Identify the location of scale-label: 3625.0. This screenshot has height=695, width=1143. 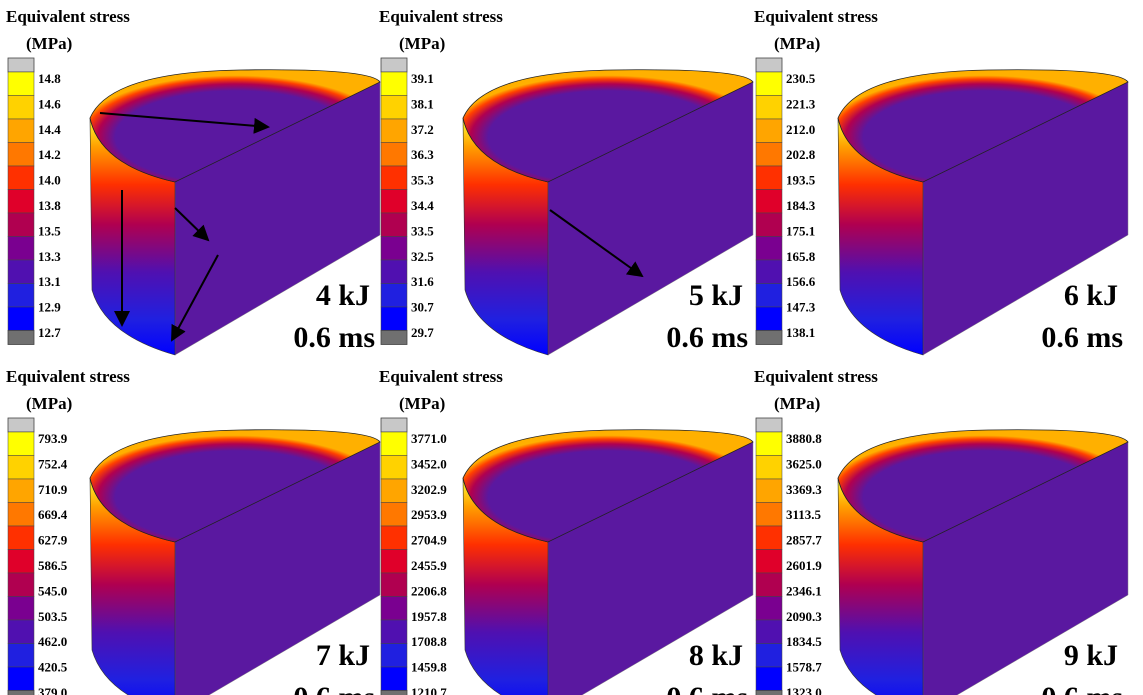
(804, 463).